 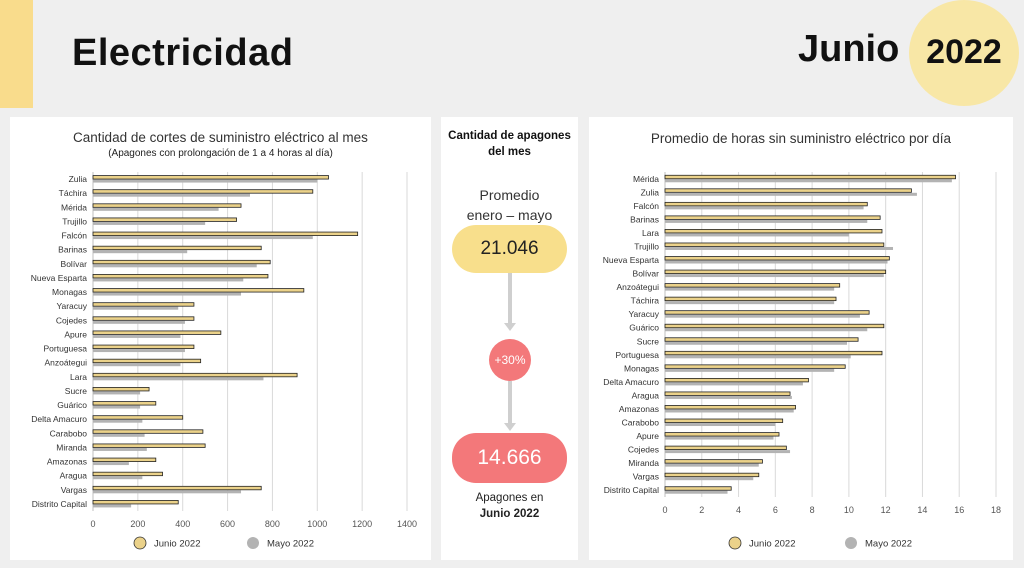 I want to click on summary-title: Cantidad de apagones del mes, so click(x=509, y=144).